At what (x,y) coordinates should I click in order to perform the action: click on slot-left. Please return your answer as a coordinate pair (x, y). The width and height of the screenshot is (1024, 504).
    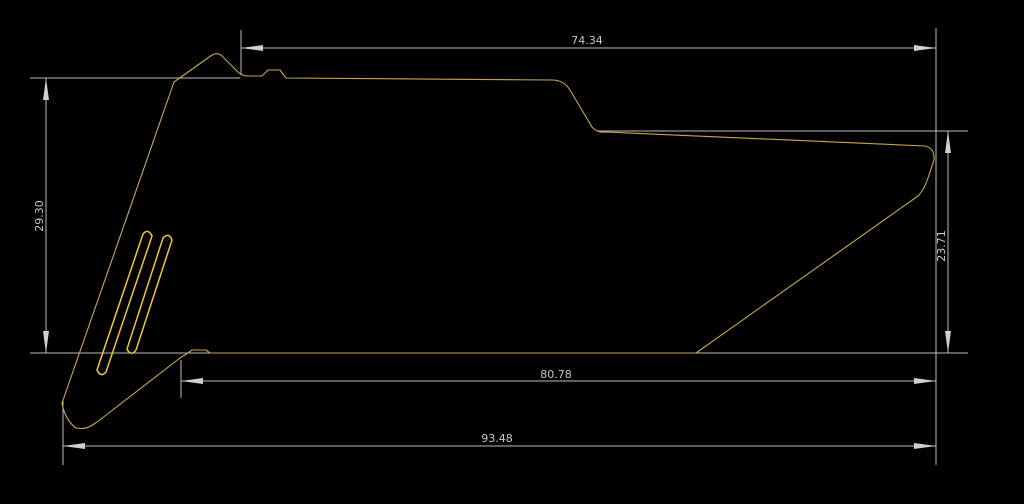
    Looking at the image, I should click on (124, 303).